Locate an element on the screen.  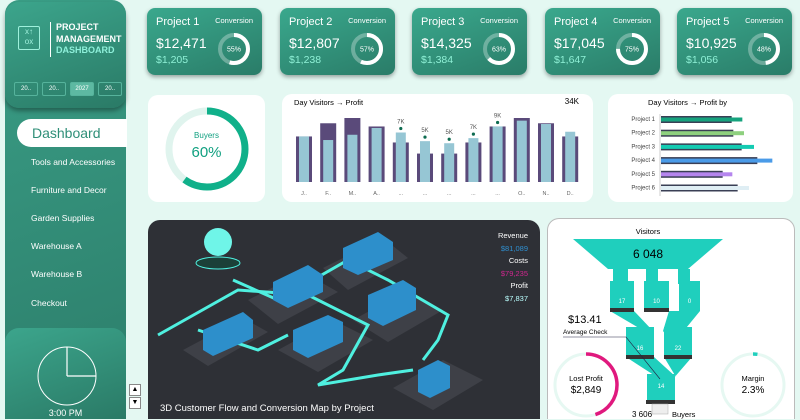
clock-widget: 3:00 PM is located at coordinates (65, 373).